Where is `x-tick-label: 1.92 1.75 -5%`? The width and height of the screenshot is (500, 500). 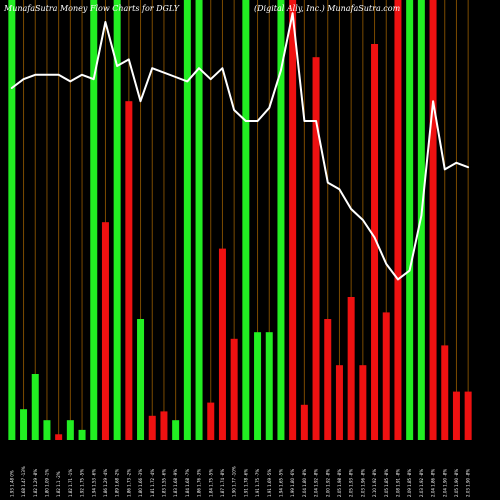 x-tick-label: 1.92 1.75 -5% is located at coordinates (82, 483).